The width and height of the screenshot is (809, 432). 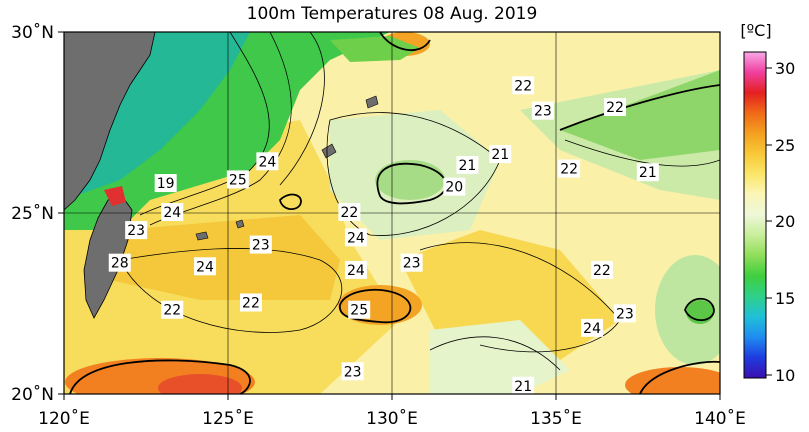 I want to click on x-tick-label-130e: 130˚E, so click(x=392, y=418).